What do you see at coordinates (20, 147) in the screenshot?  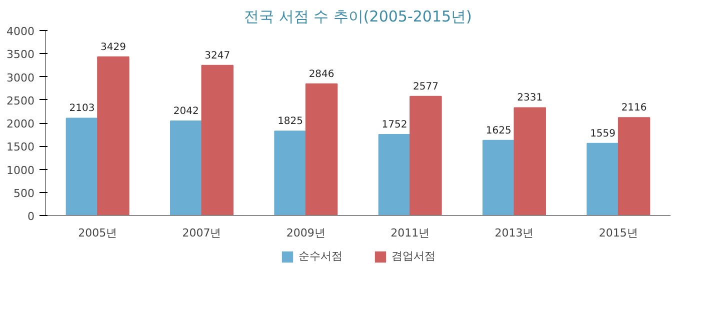 I see `y-tick-label: 1500` at bounding box center [20, 147].